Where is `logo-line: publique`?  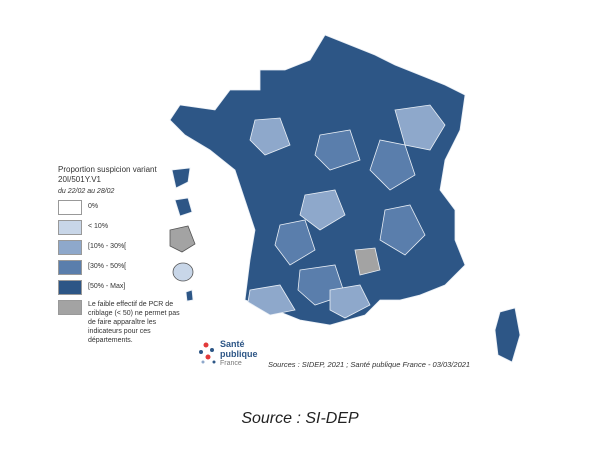
logo-line: publique is located at coordinates (239, 354).